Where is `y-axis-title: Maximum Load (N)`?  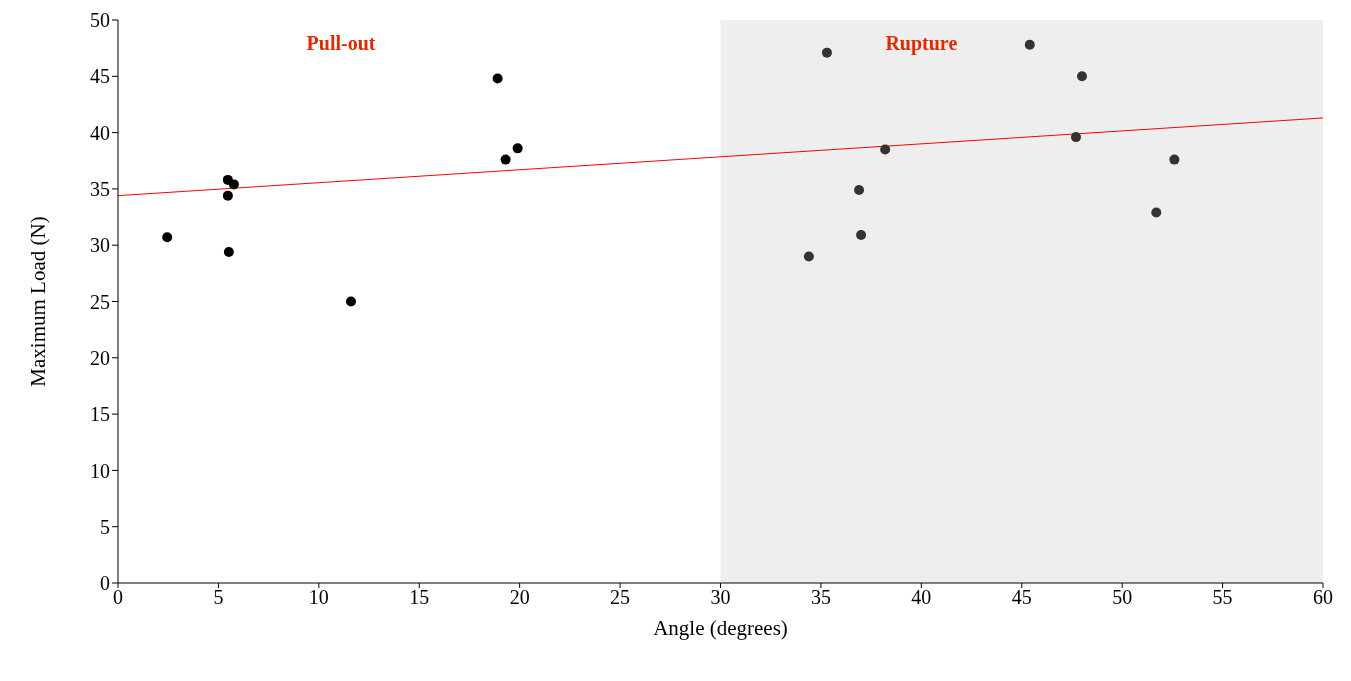 y-axis-title: Maximum Load (N) is located at coordinates (38, 301).